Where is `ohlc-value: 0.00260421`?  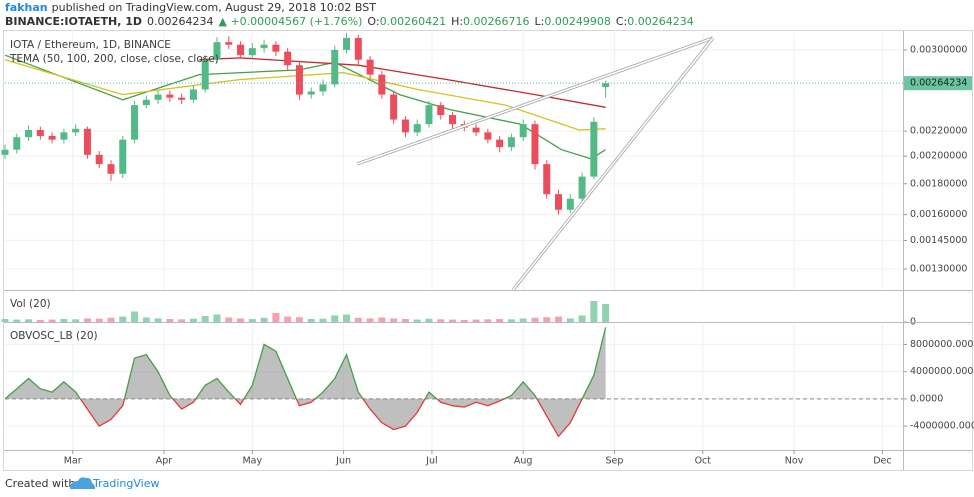 ohlc-value: 0.00260421 is located at coordinates (413, 21).